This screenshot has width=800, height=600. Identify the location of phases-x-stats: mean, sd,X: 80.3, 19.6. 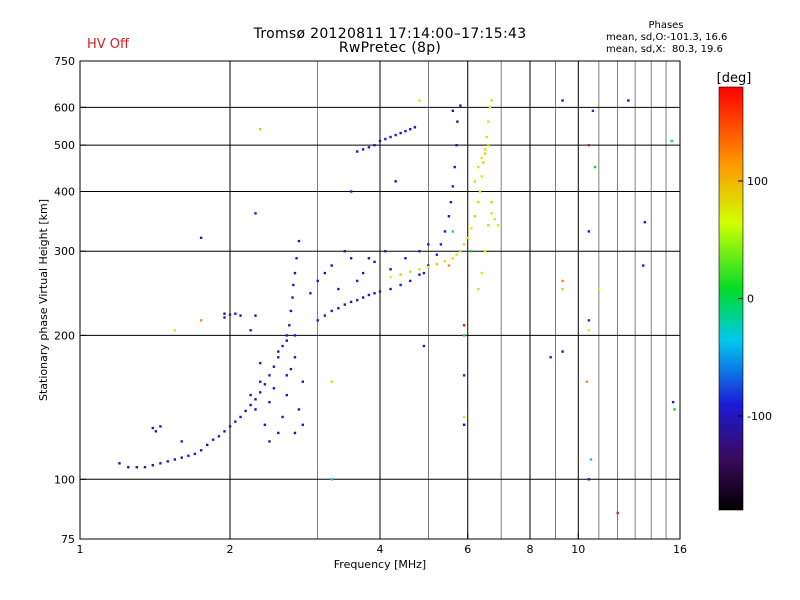
(664, 49).